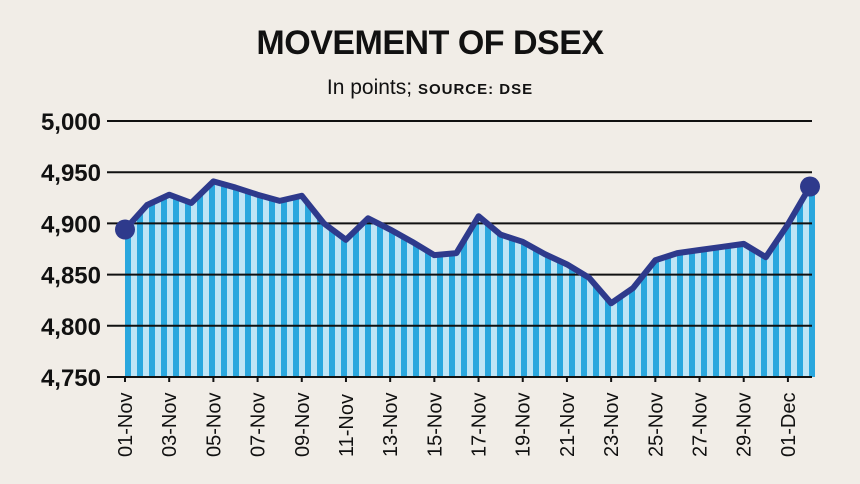  What do you see at coordinates (612, 425) in the screenshot?
I see `x-tick-label: 23-Nov` at bounding box center [612, 425].